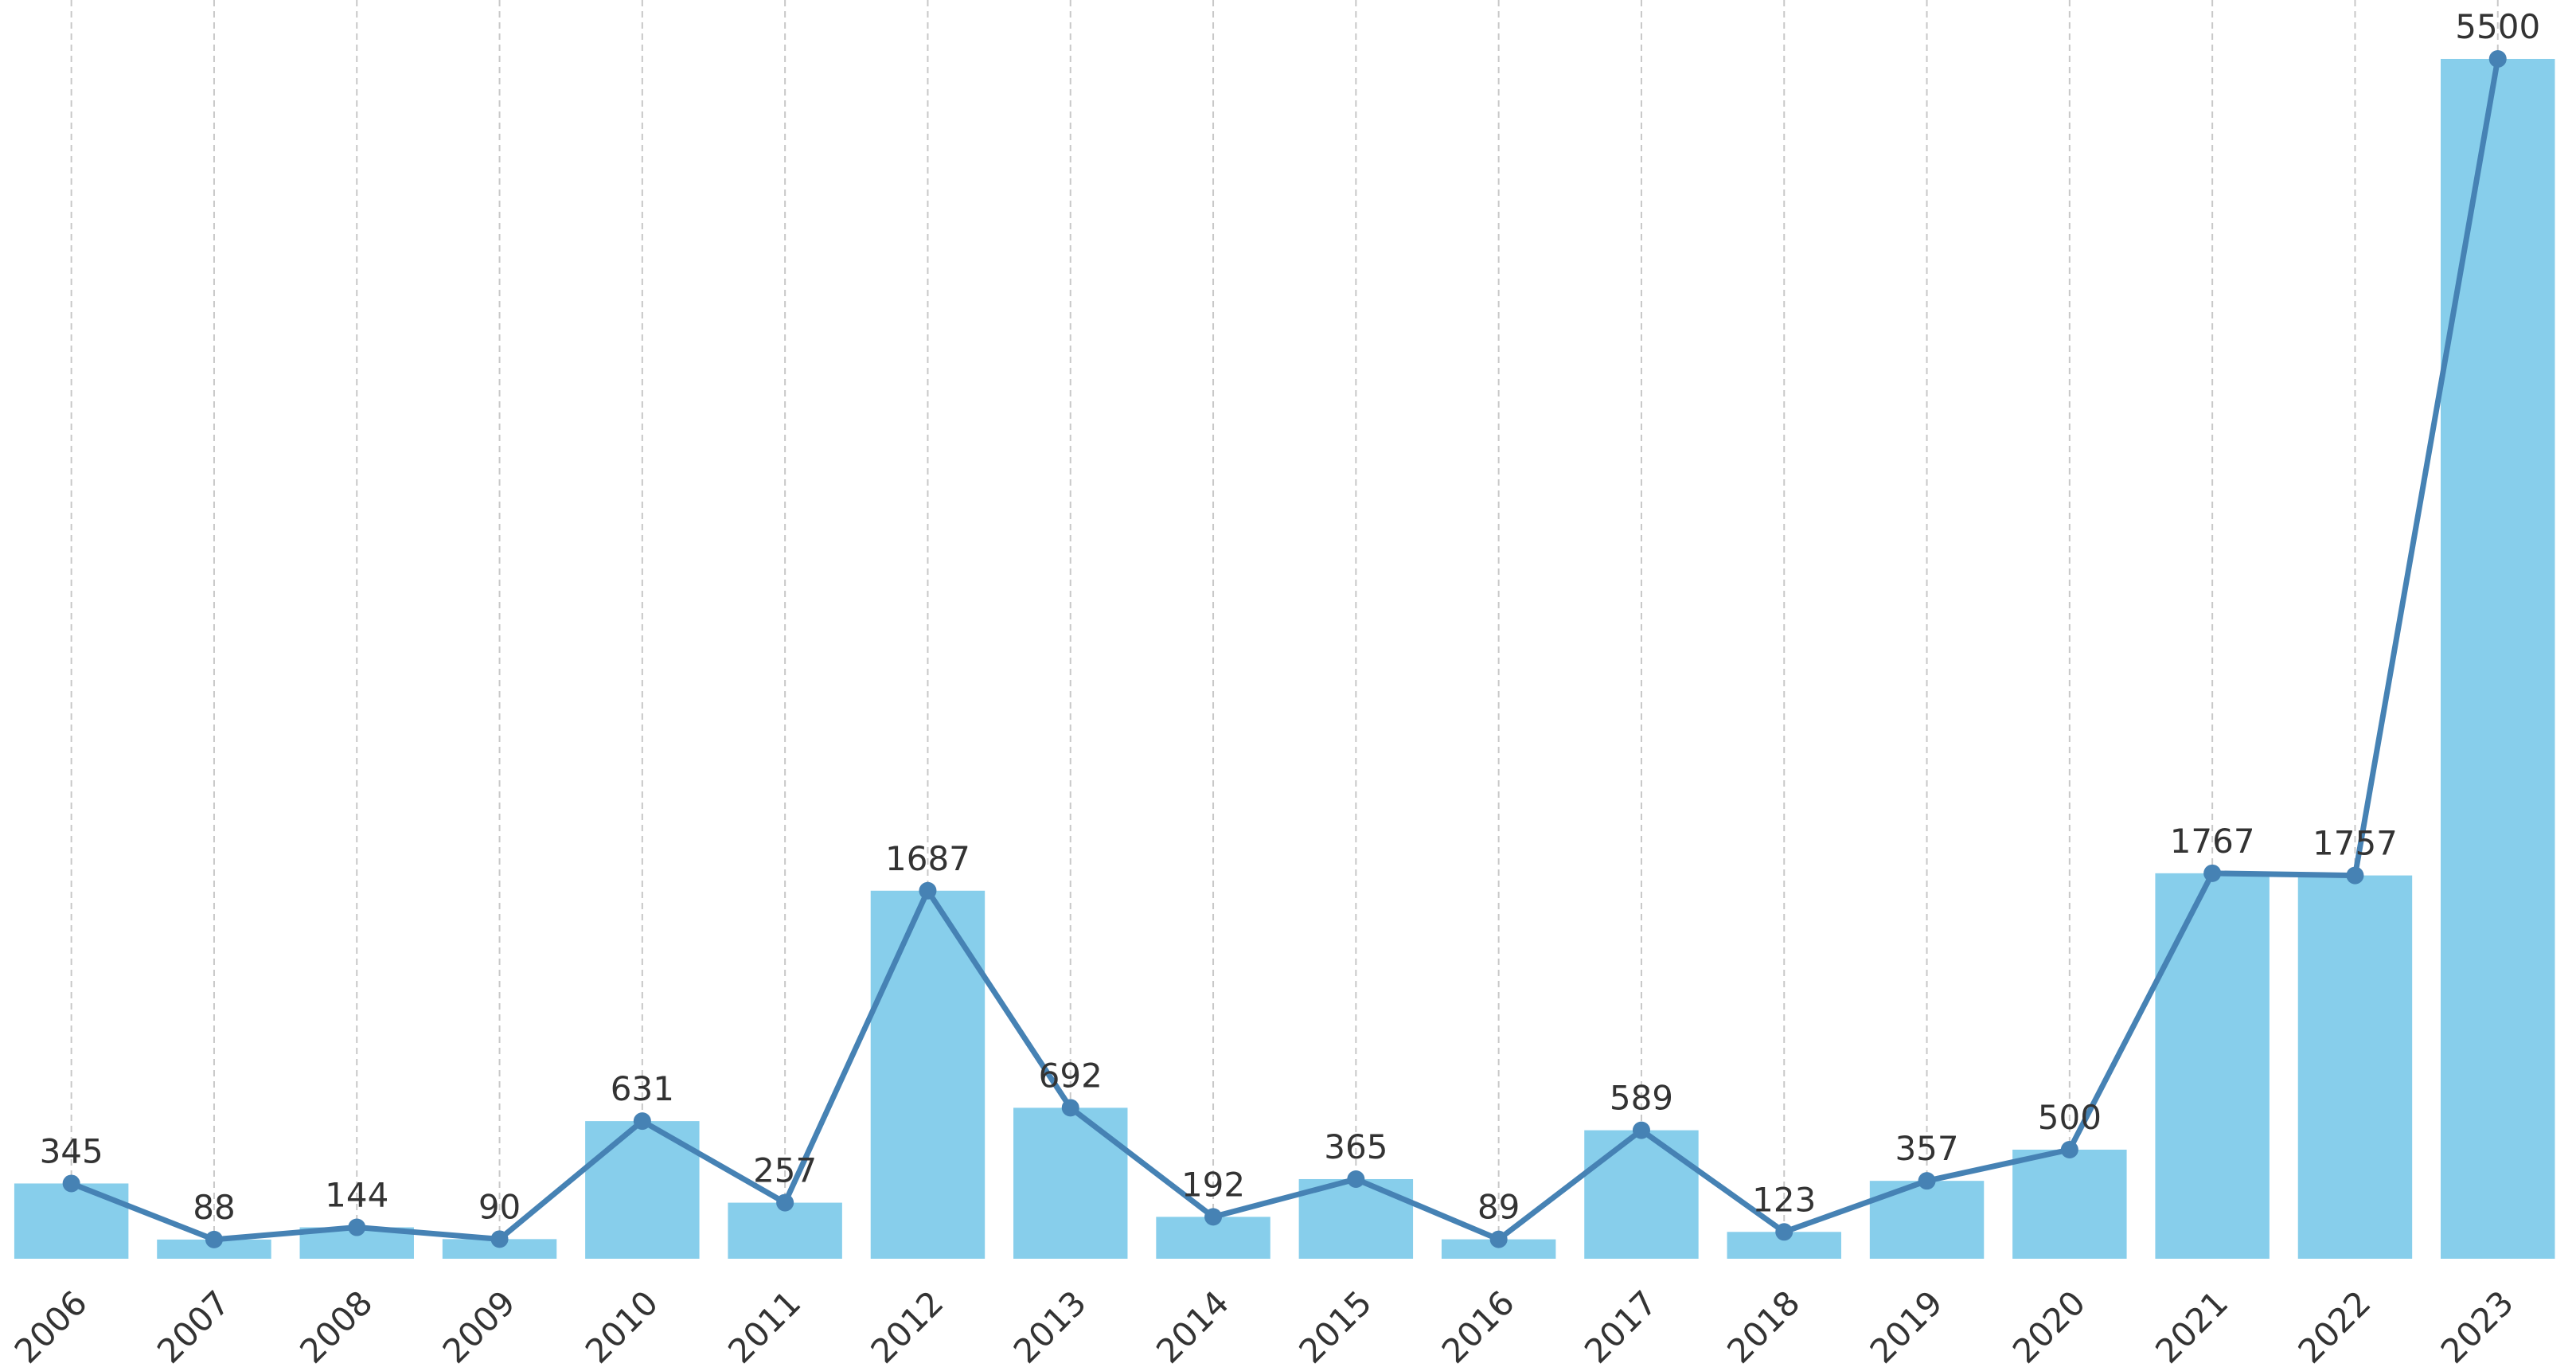 This screenshot has width=2576, height=1371. I want to click on x-tick-label: 2009, so click(479, 1327).